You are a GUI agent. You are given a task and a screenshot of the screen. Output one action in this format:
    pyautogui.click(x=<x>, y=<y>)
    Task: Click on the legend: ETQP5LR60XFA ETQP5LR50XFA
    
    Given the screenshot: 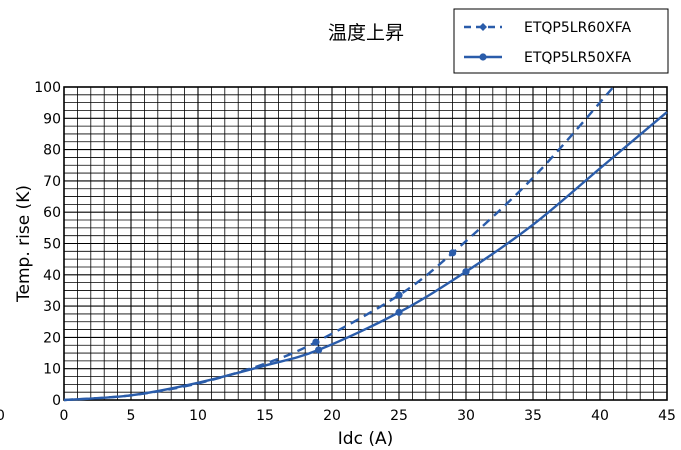 What is the action you would take?
    pyautogui.click(x=561, y=41)
    